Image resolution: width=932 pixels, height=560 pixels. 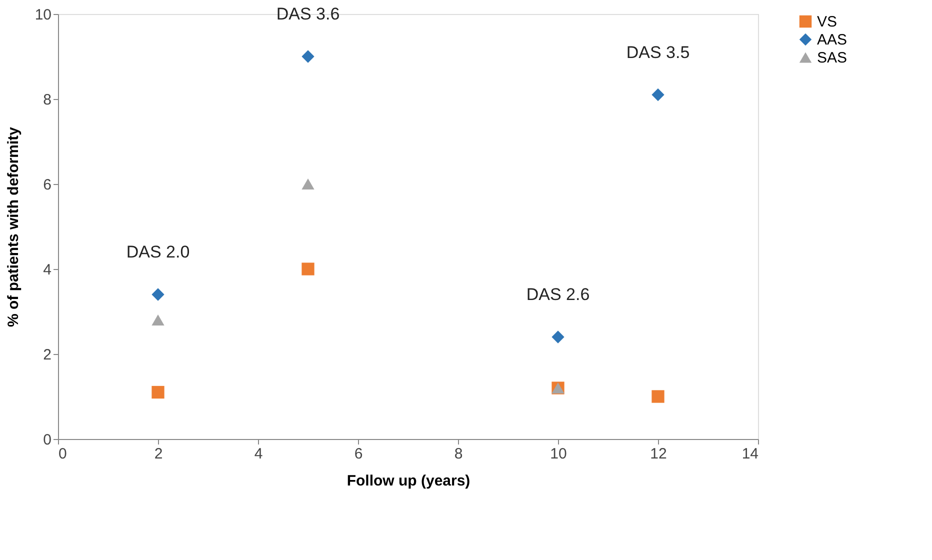 What do you see at coordinates (13, 227) in the screenshot?
I see `y-axis-title: % of patients with deformity` at bounding box center [13, 227].